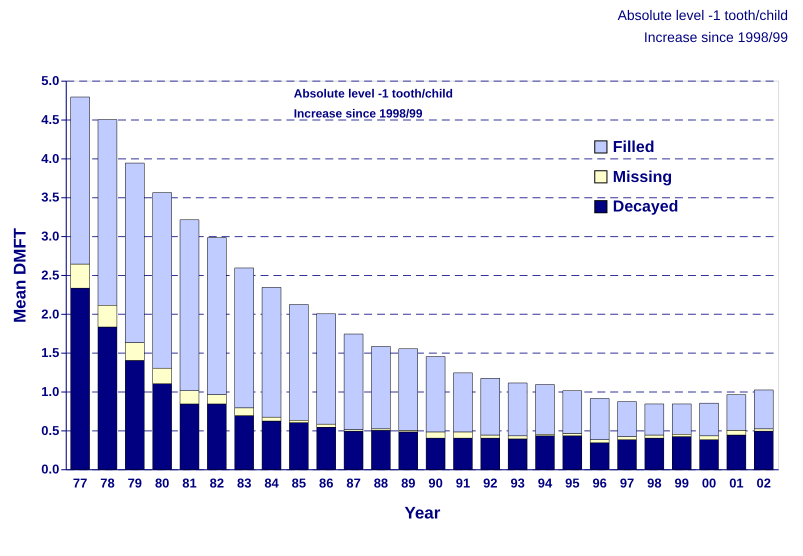  What do you see at coordinates (763, 483) in the screenshot?
I see `x-tick-label: 02` at bounding box center [763, 483].